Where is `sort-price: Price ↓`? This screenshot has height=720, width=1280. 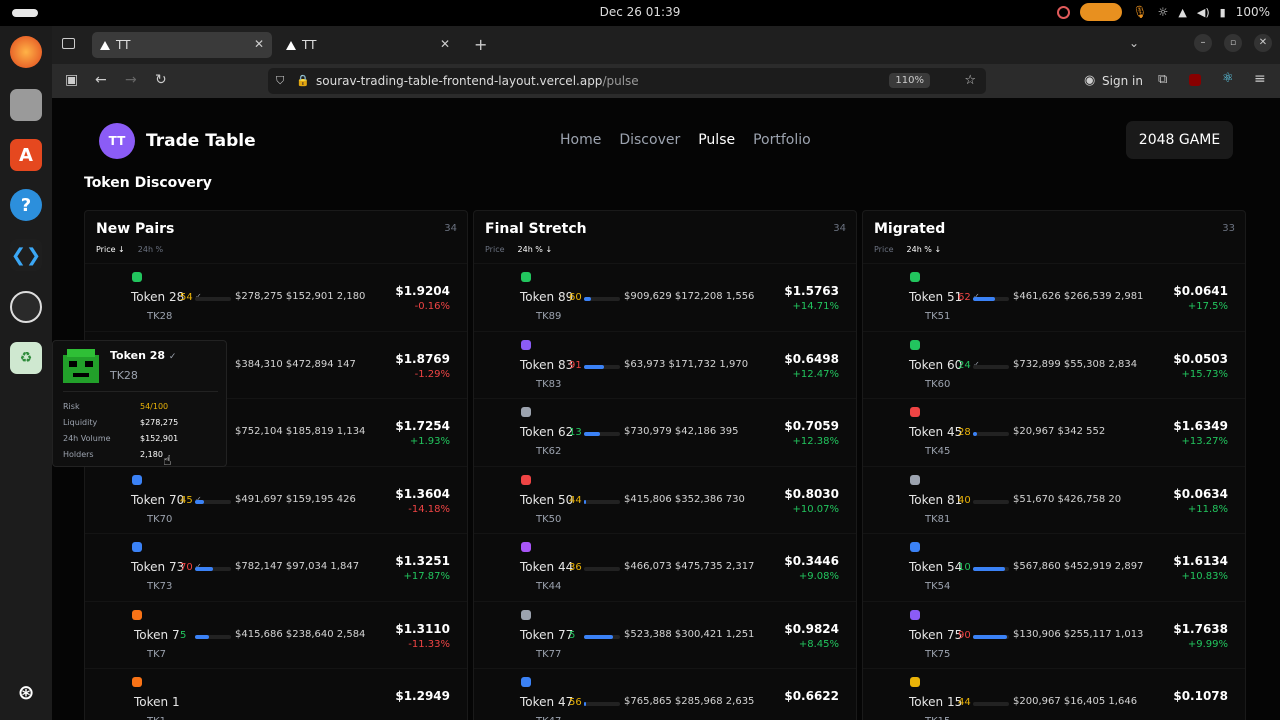 sort-price: Price ↓ is located at coordinates (110, 249).